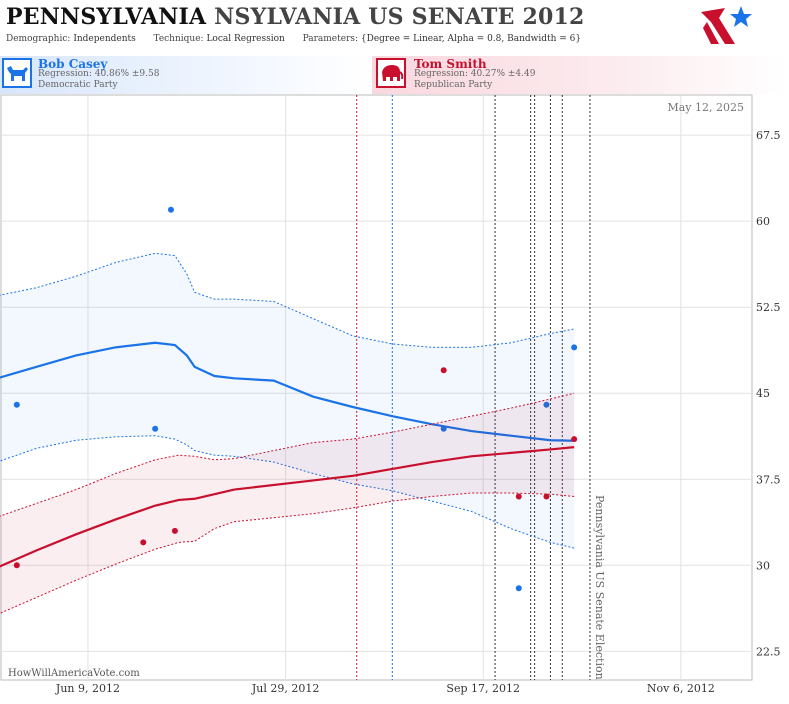  I want to click on technique-value: Local Regression, so click(245, 39).